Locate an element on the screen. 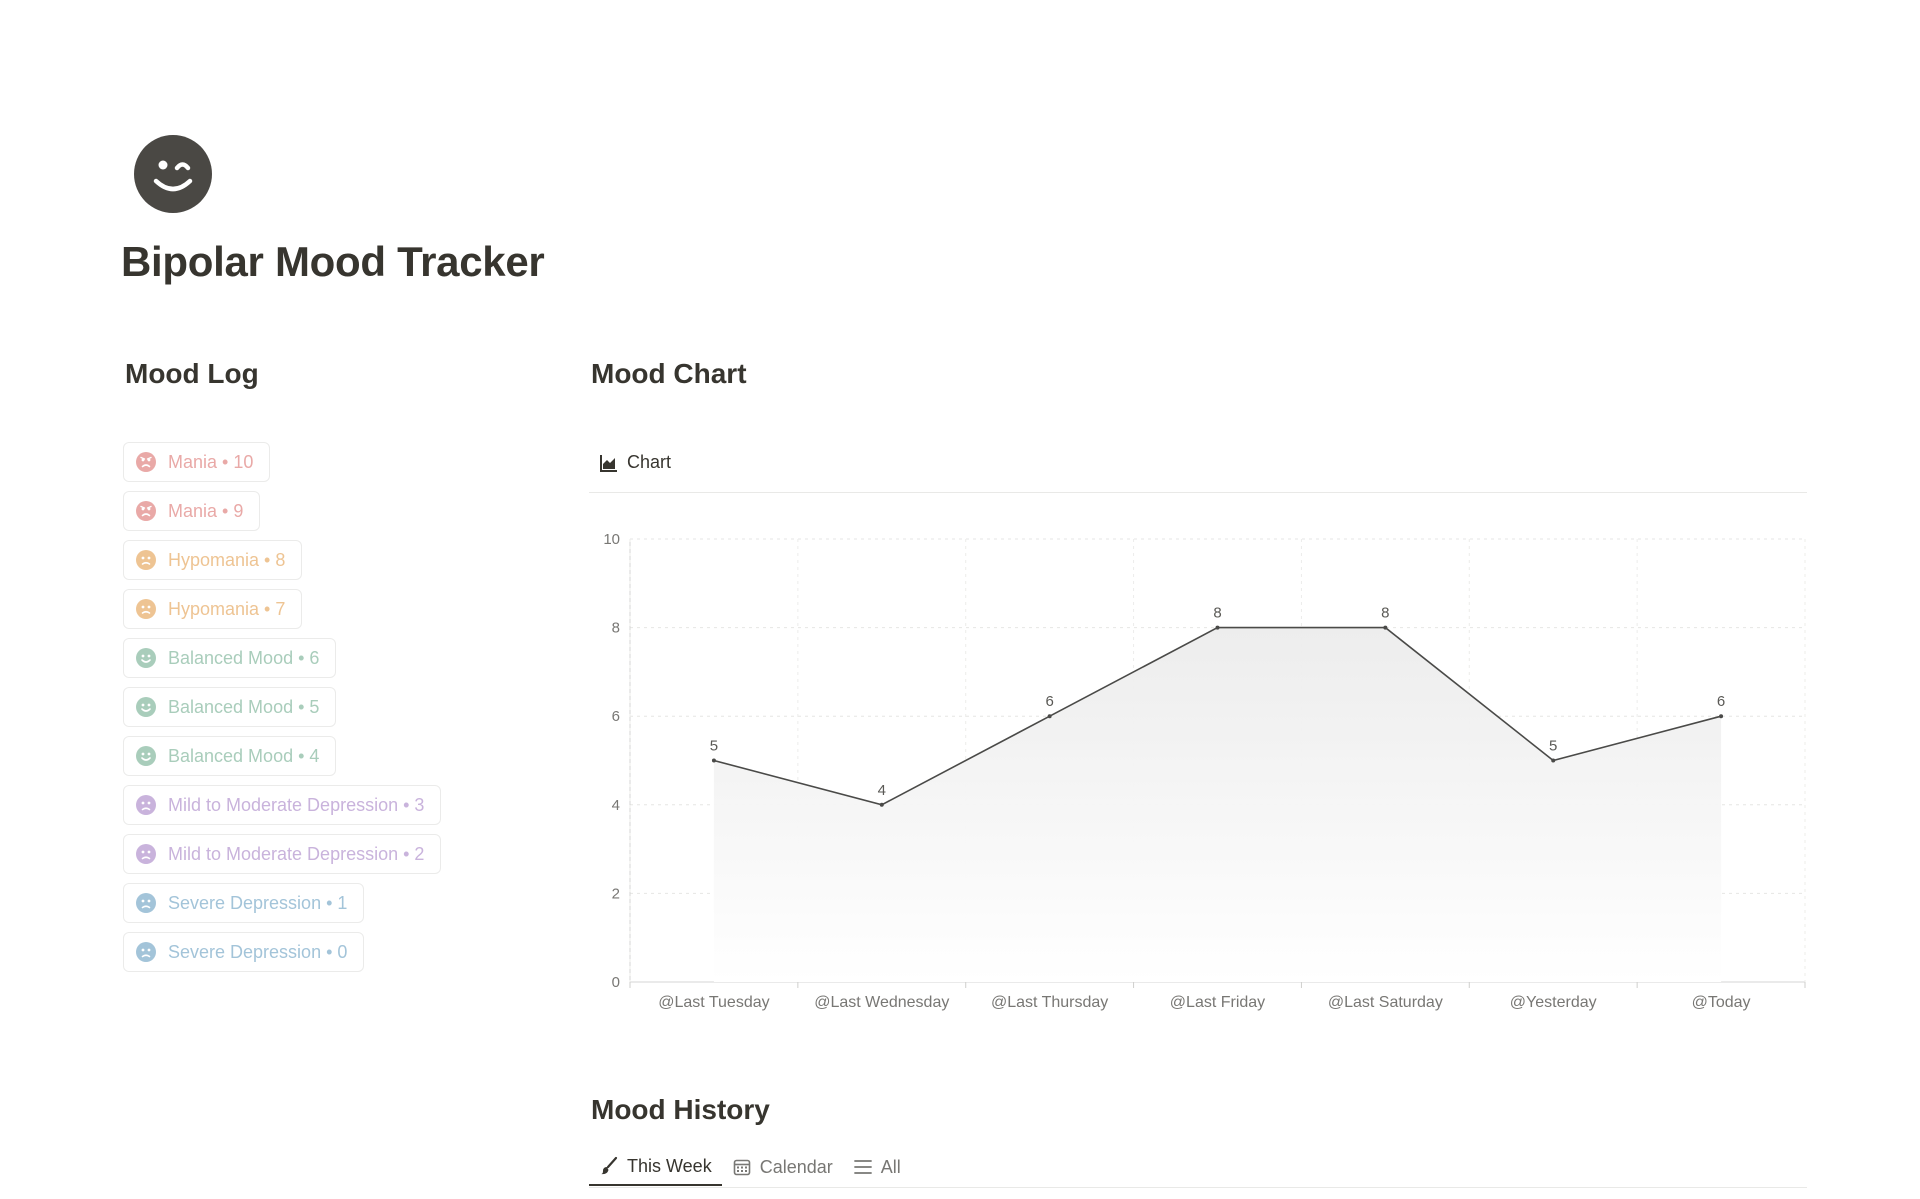 The image size is (1920, 1199). mood-log-item: Balanced Mood • 4 is located at coordinates (230, 756).